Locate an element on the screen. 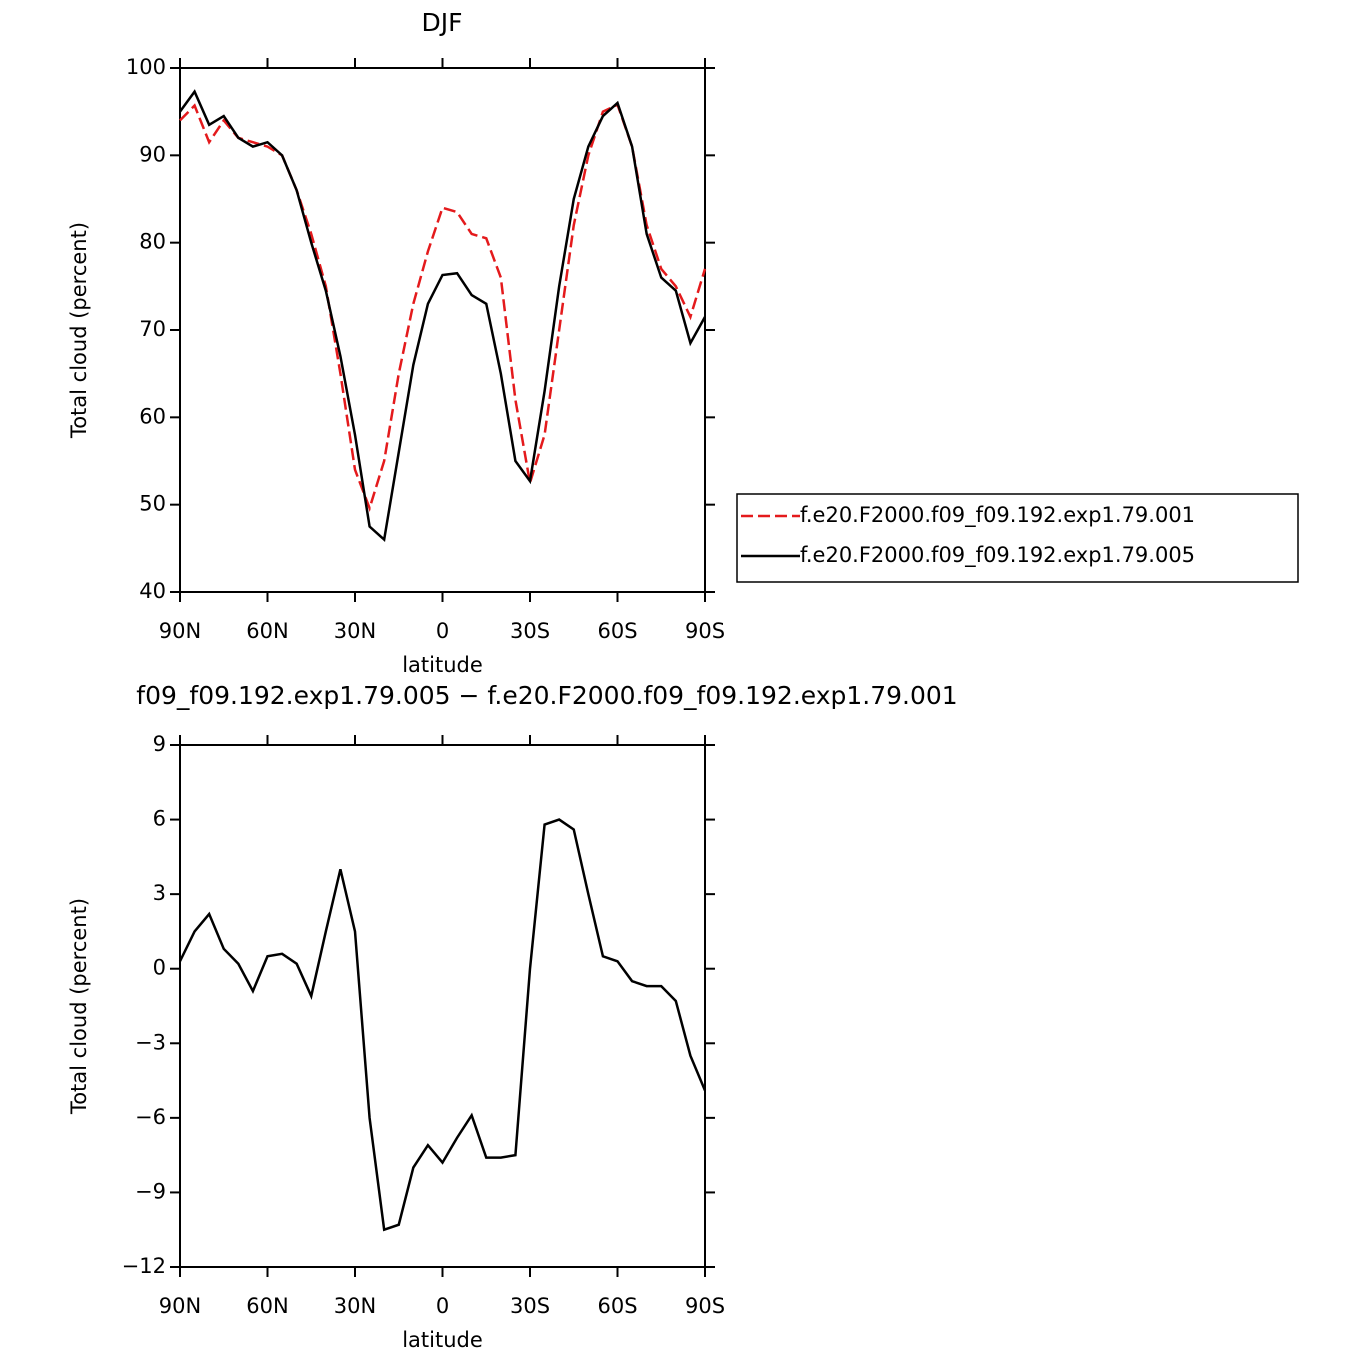 Image resolution: width=1366 pixels, height=1363 pixels. y-tick-label: 80 is located at coordinates (152, 242).